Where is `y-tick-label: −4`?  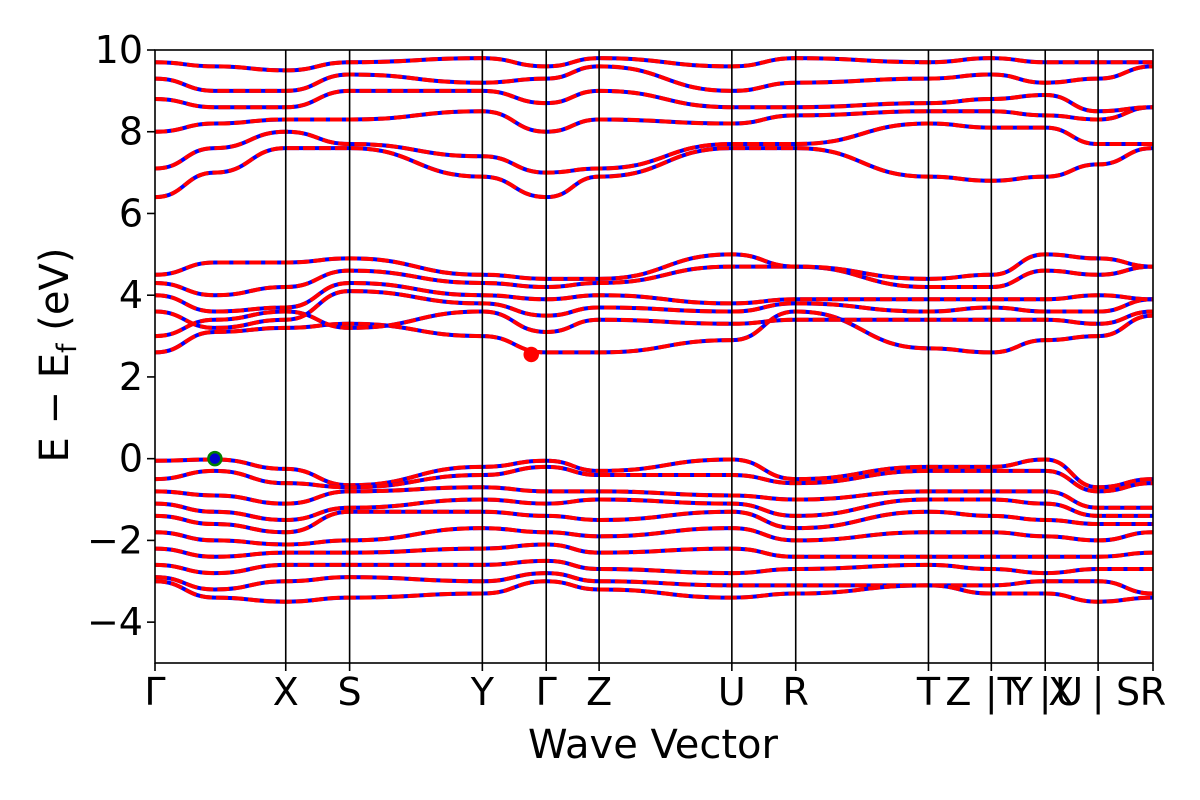
y-tick-label: −4 is located at coordinates (115, 622).